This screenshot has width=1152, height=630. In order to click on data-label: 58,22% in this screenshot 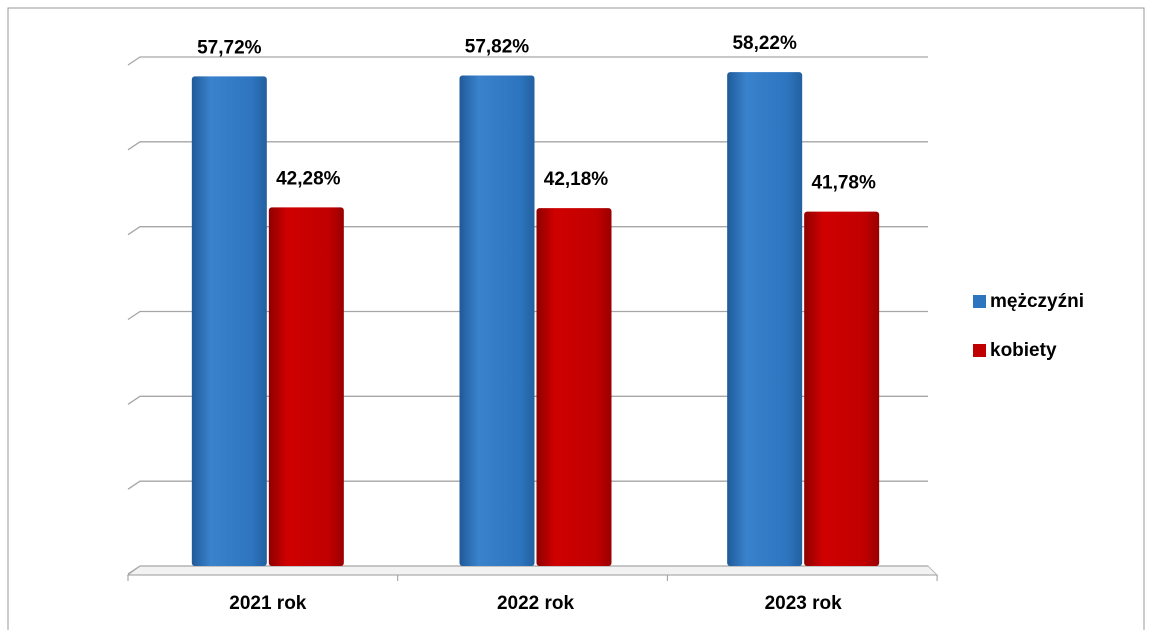, I will do `click(764, 43)`.